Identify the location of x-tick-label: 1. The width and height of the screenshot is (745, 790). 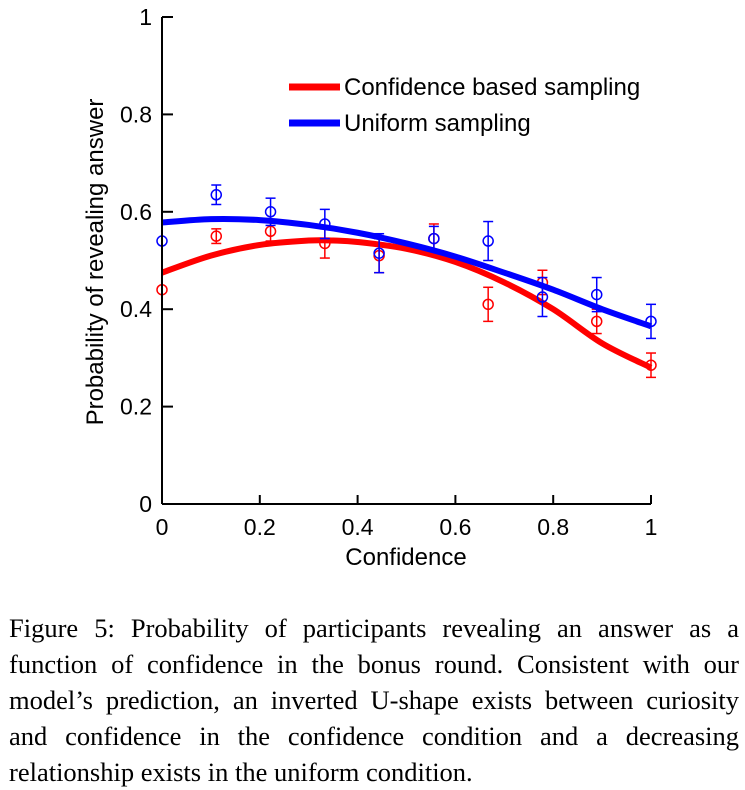
(651, 527).